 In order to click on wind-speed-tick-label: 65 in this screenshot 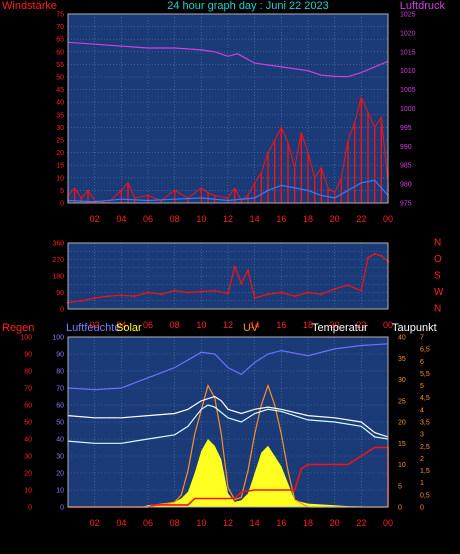, I will do `click(60, 40)`.